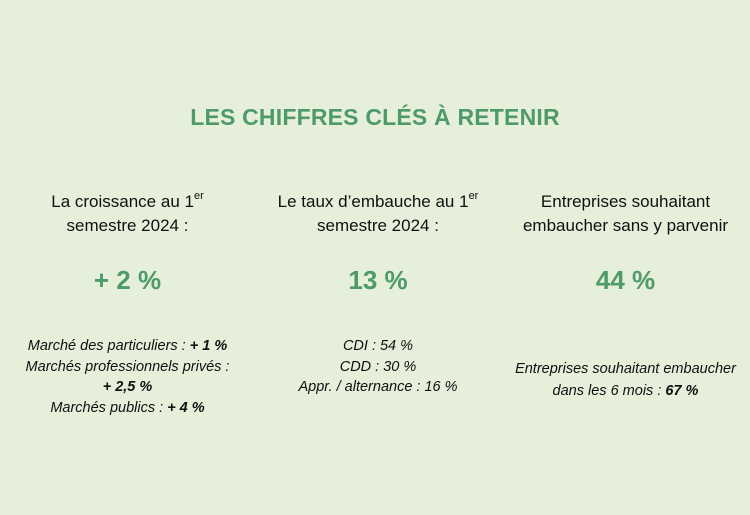 The width and height of the screenshot is (750, 515). I want to click on growth-heading-sup: er, so click(198, 196).